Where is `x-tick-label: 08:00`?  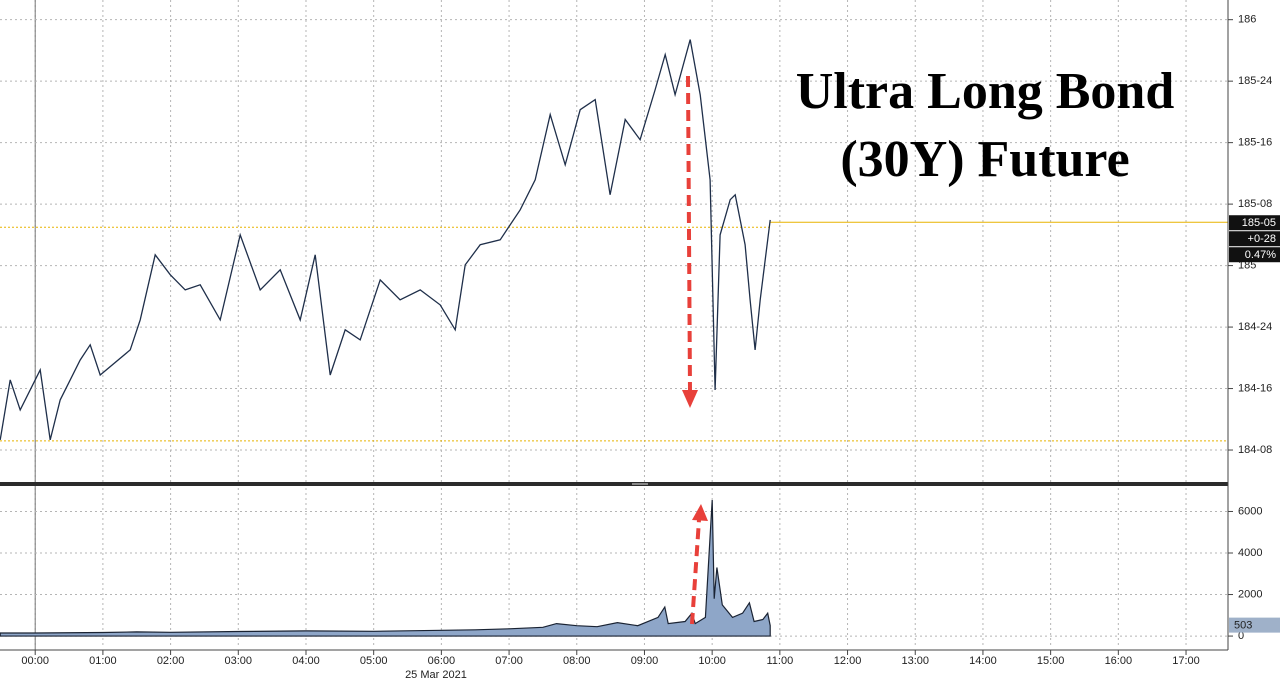 x-tick-label: 08:00 is located at coordinates (577, 661).